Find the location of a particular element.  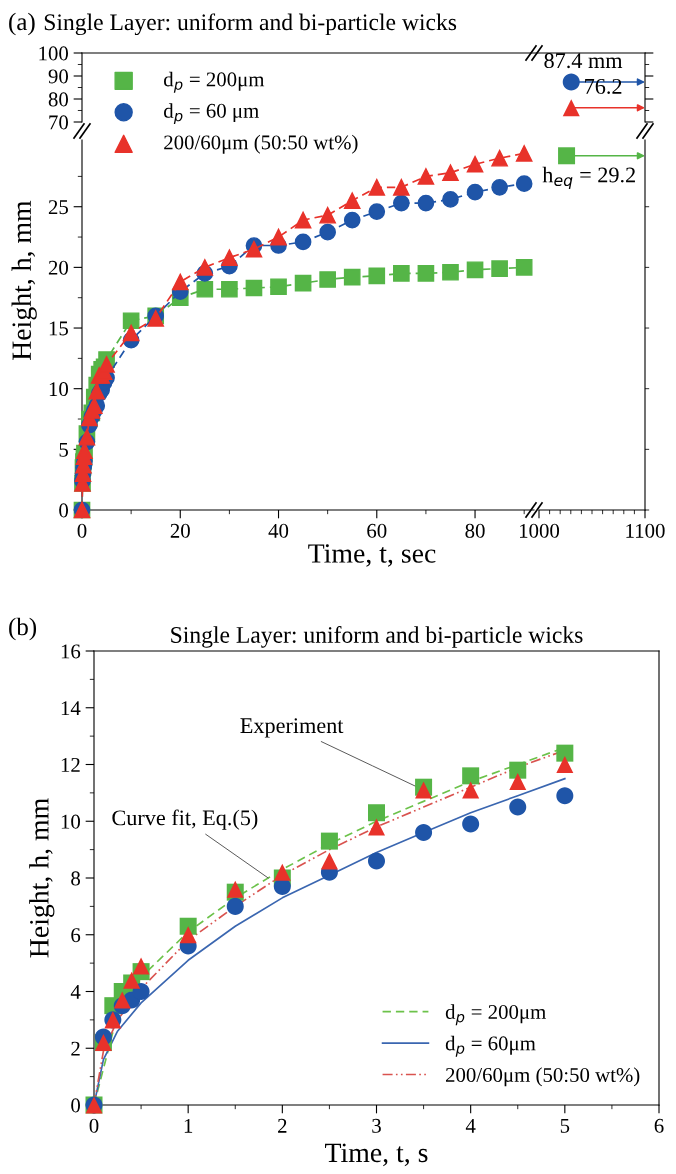

x-tick-label: 1000 is located at coordinates (540, 530).